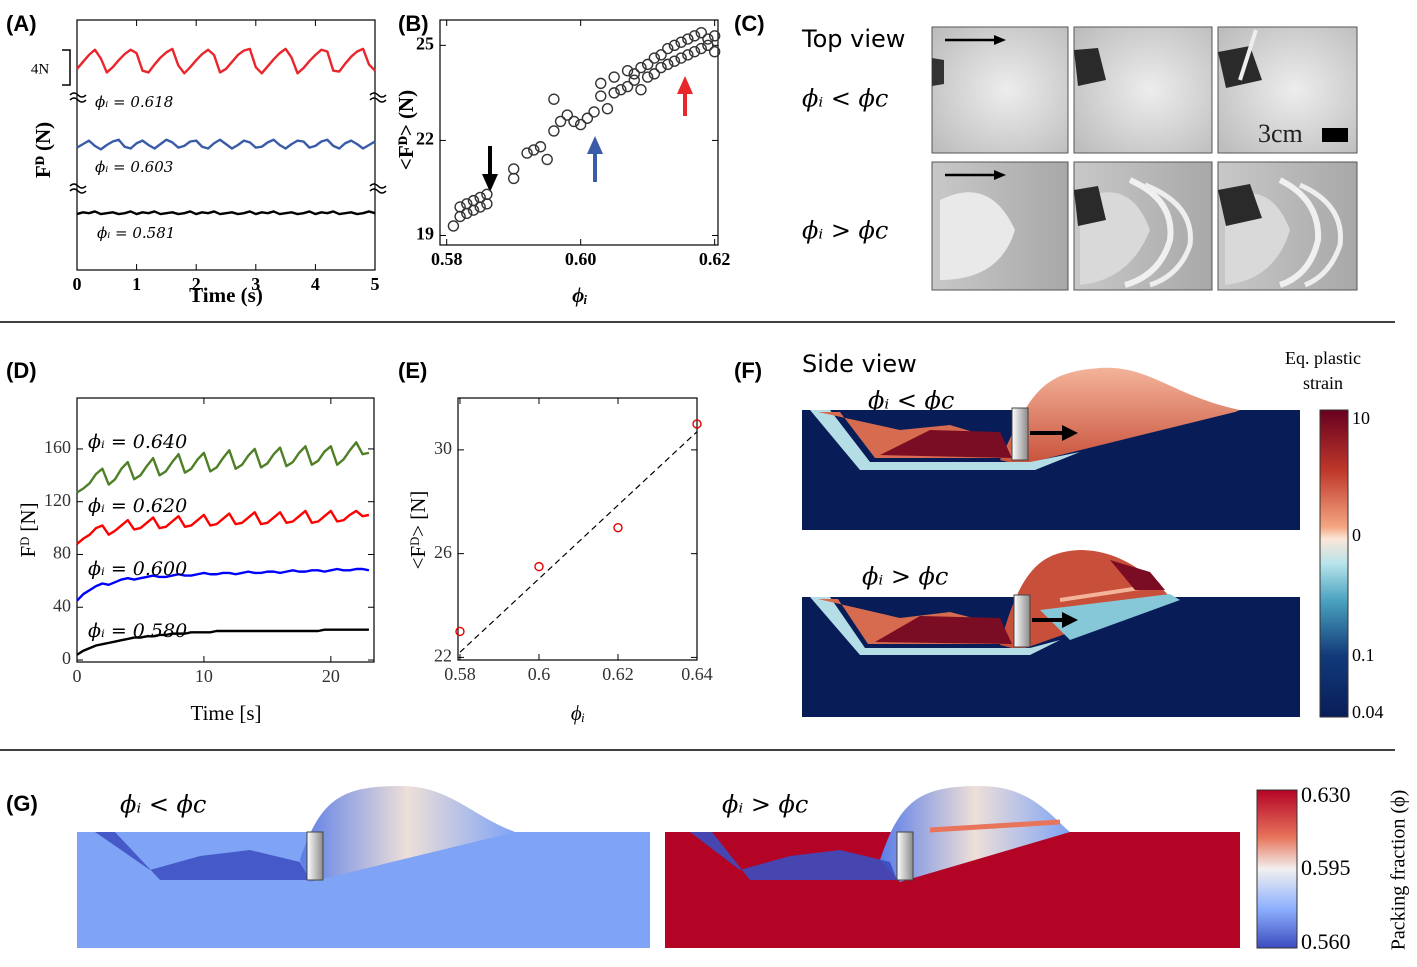 The height and width of the screenshot is (967, 1417). What do you see at coordinates (443, 448) in the screenshot?
I see `y-tick-label: 30` at bounding box center [443, 448].